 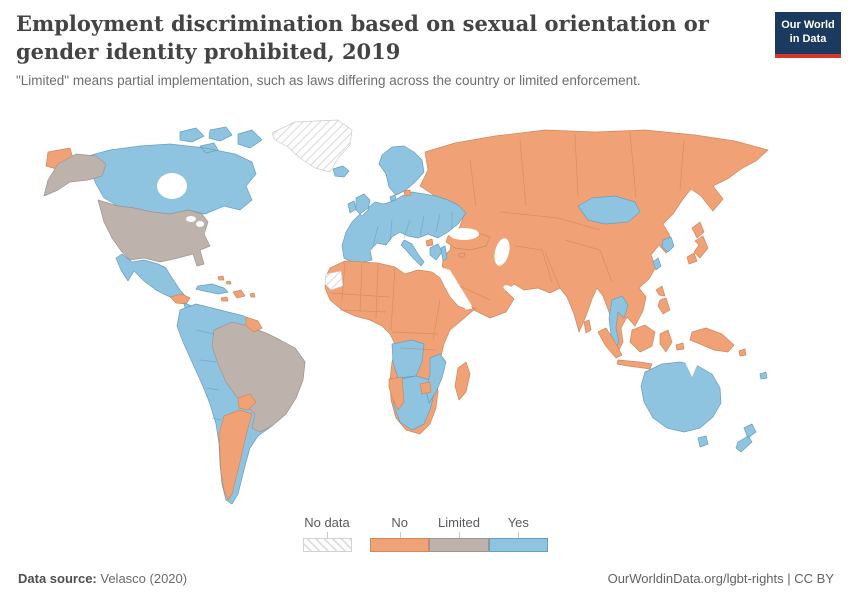 What do you see at coordinates (618, 323) in the screenshot?
I see `map-region-thailand` at bounding box center [618, 323].